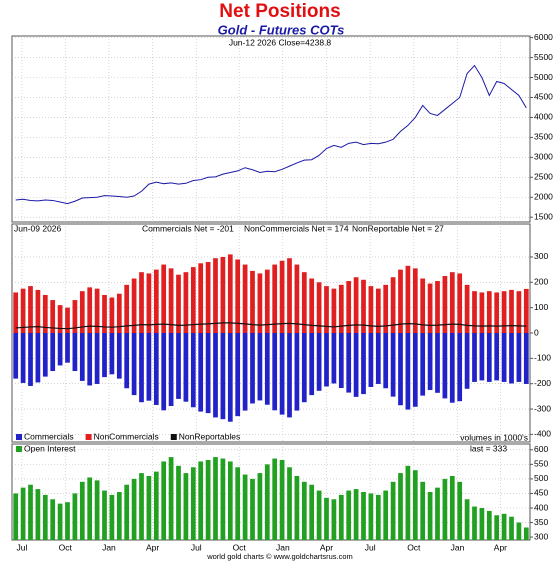 The height and width of the screenshot is (568, 560). I want to click on x-tick-label: Jul, so click(370, 547).